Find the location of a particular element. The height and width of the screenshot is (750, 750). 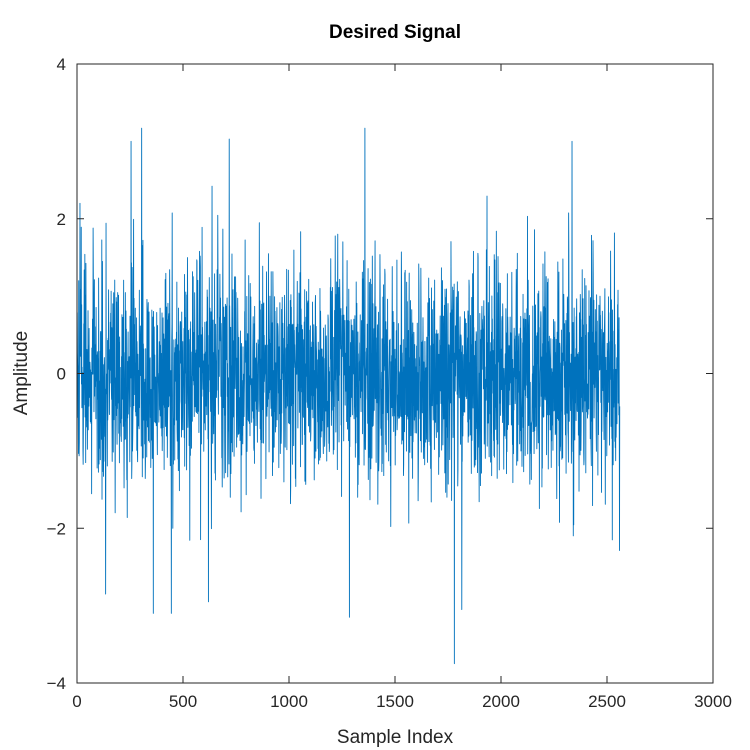

chart-title: Desired Signal is located at coordinates (395, 32).